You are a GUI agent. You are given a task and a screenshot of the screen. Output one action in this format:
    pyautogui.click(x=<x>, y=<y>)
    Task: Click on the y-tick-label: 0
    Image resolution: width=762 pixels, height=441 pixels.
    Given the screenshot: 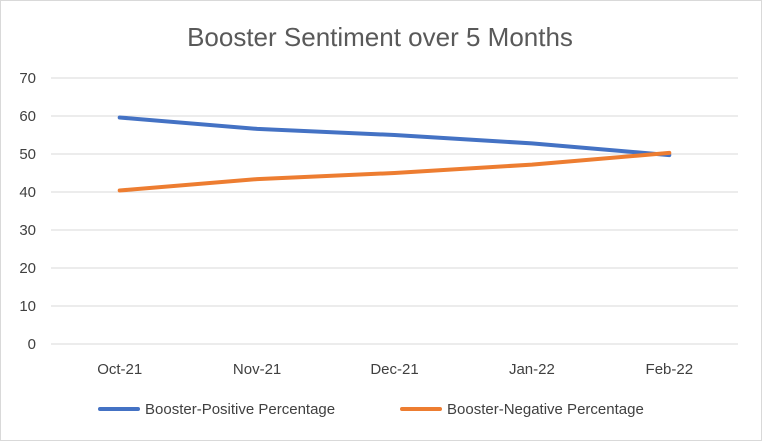 What is the action you would take?
    pyautogui.click(x=32, y=344)
    